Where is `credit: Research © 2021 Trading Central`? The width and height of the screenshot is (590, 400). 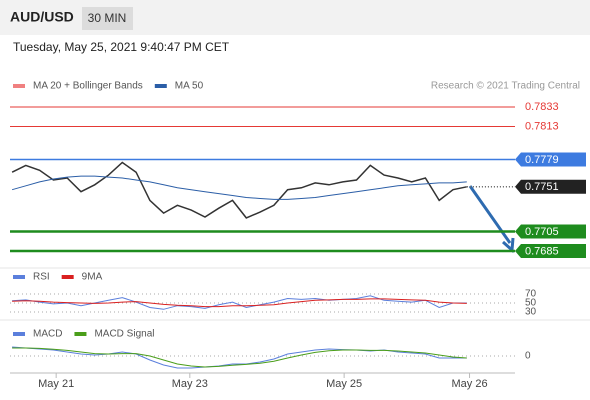 credit: Research © 2021 Trading Central is located at coordinates (505, 86).